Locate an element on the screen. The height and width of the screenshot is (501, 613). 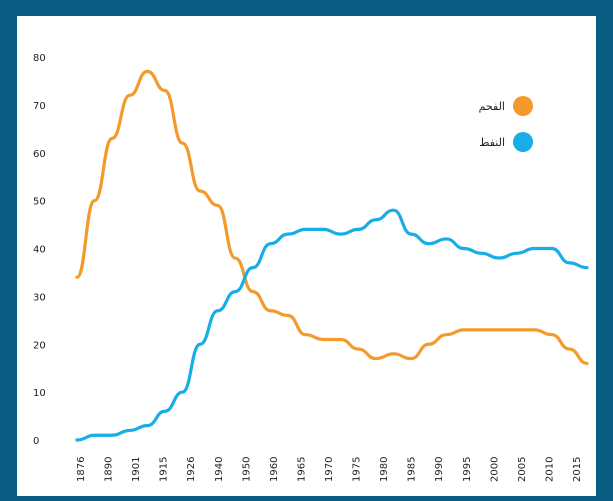
x-tick-label: 1960 is located at coordinates (274, 469).